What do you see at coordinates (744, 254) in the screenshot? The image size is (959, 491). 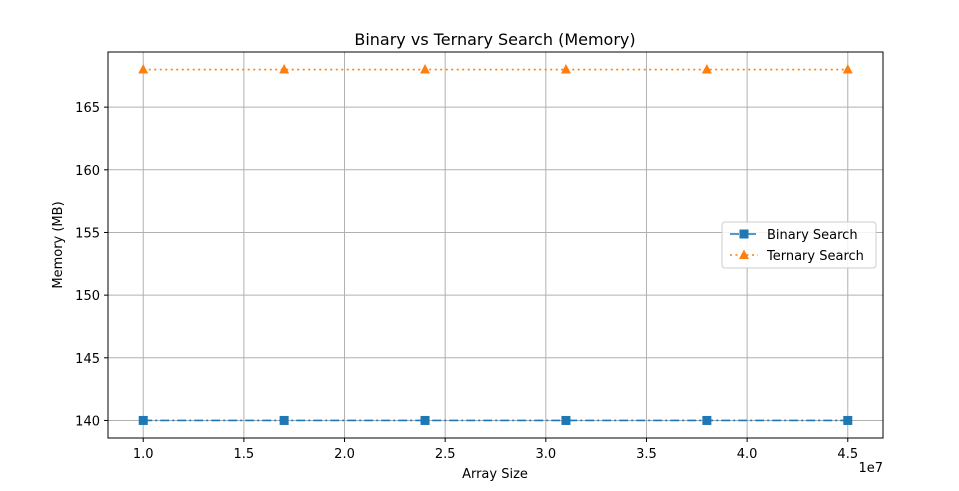 I see `legend-marker-ternary` at bounding box center [744, 254].